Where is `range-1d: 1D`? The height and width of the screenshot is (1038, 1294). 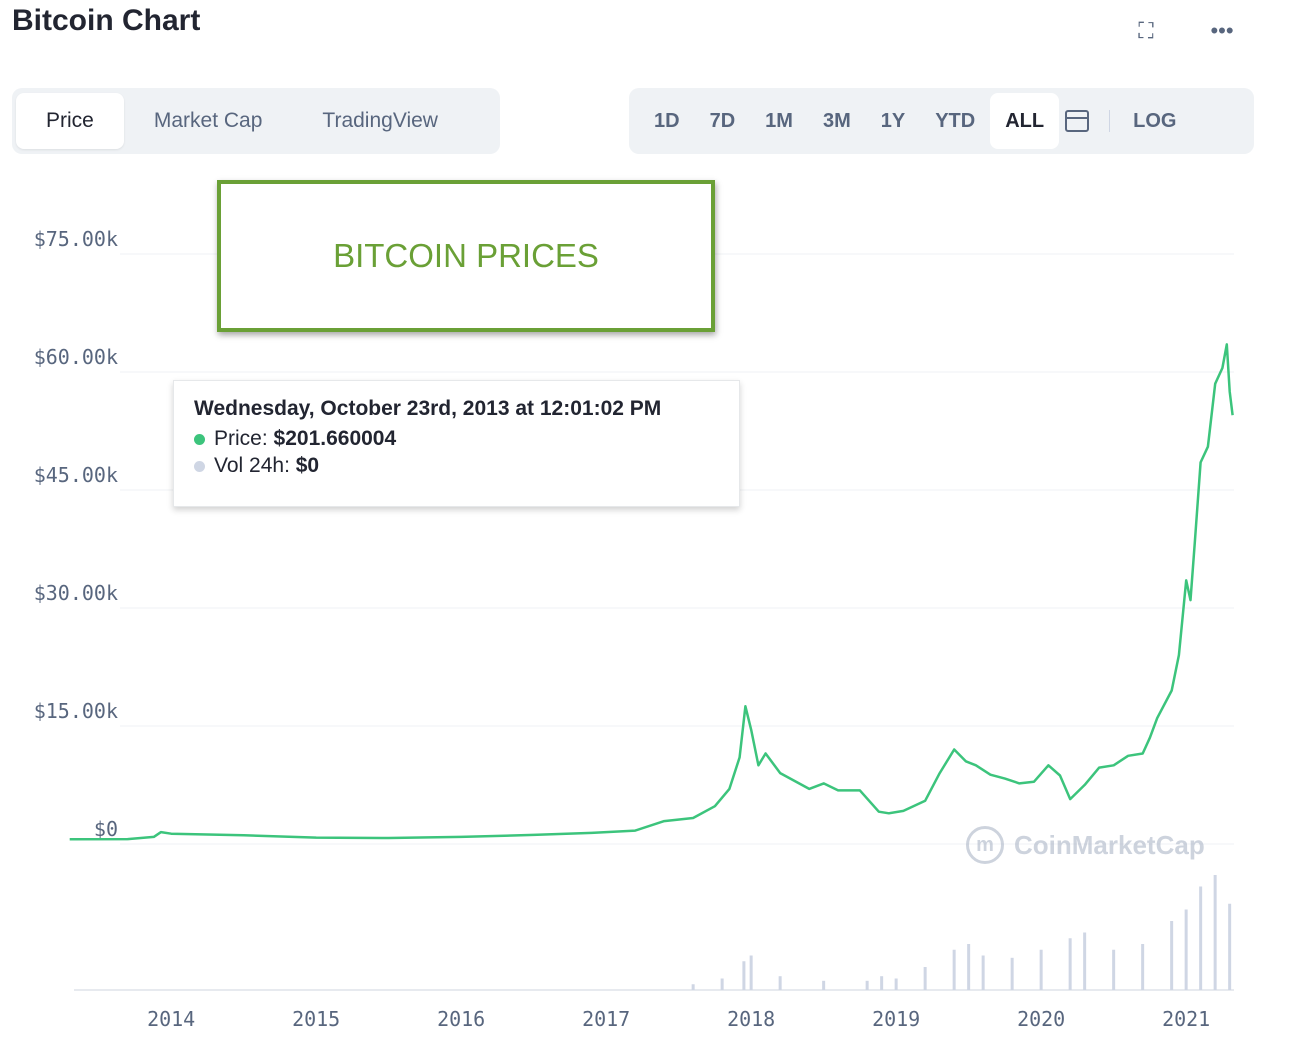 range-1d: 1D is located at coordinates (667, 121).